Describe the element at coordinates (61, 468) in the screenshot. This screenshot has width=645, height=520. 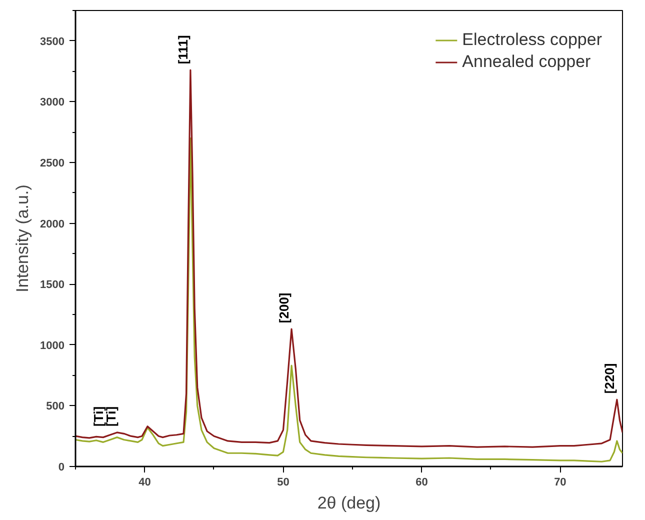
I see `y-tick-label: 0` at that location.